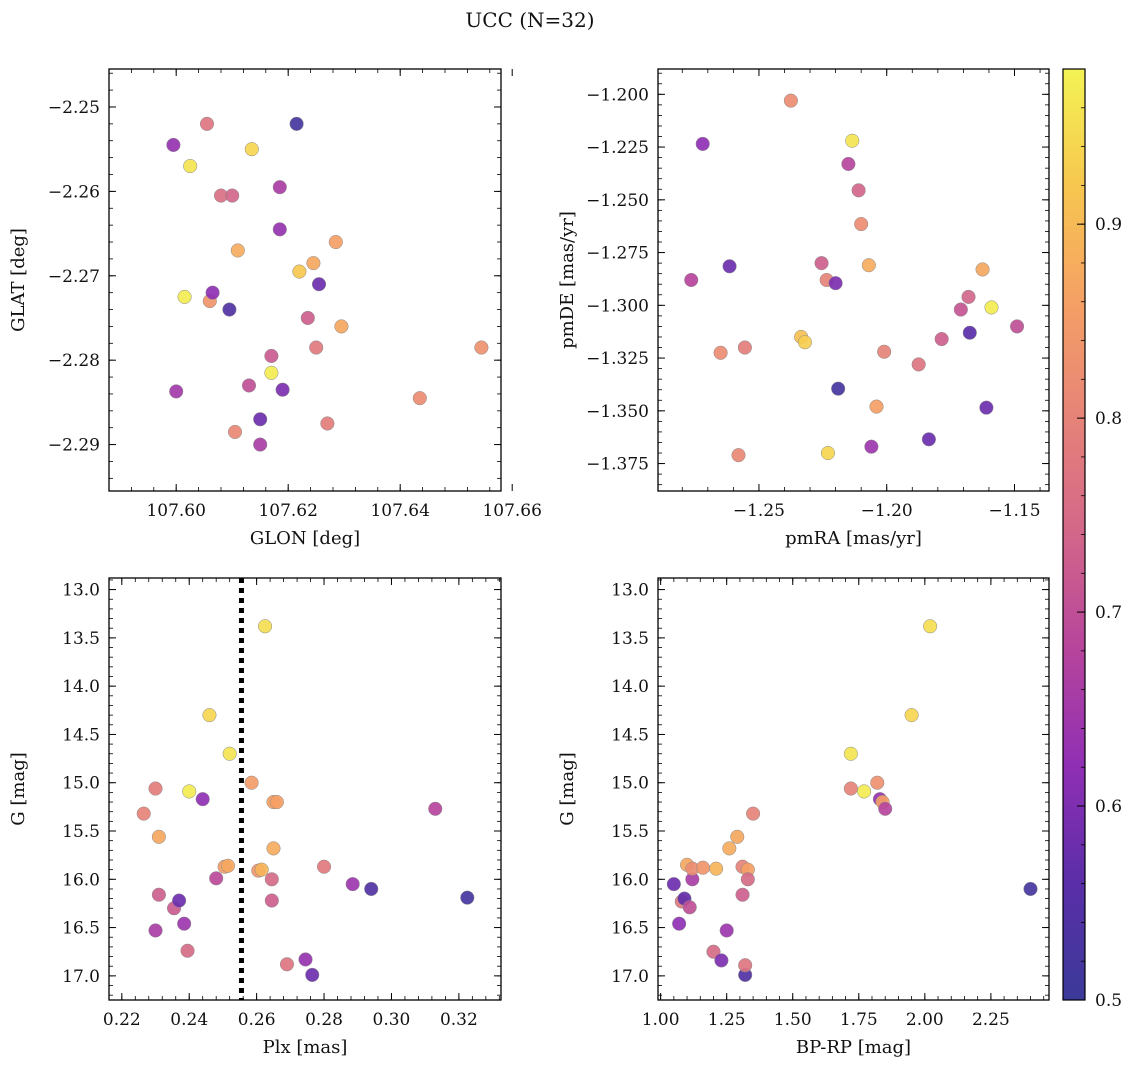  What do you see at coordinates (991, 1020) in the screenshot?
I see `x-tick-label: 2.25` at bounding box center [991, 1020].